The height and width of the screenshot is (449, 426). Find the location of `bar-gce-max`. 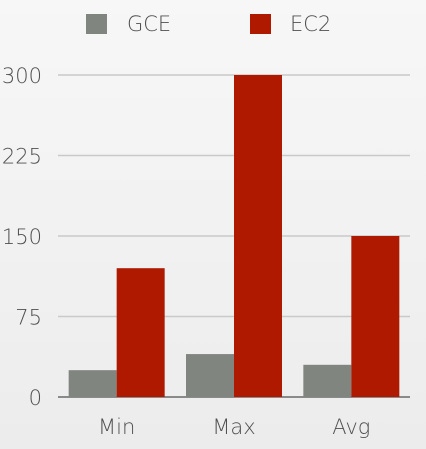

bar-gce-max is located at coordinates (210, 375).